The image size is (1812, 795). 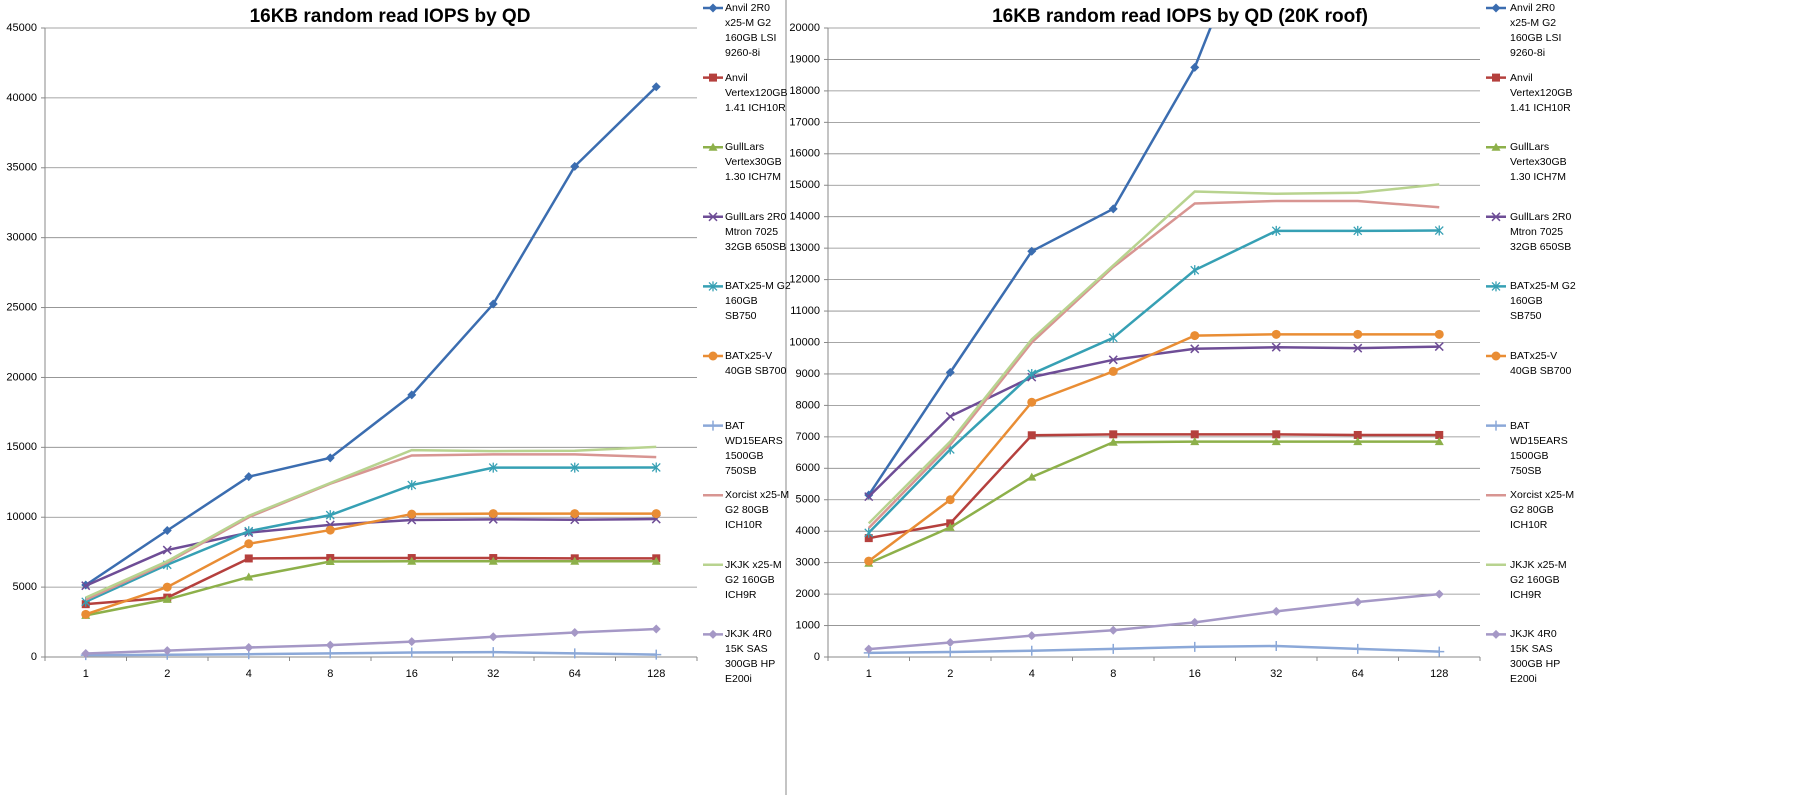 I want to click on y-tick-label: 16000, so click(x=804, y=154).